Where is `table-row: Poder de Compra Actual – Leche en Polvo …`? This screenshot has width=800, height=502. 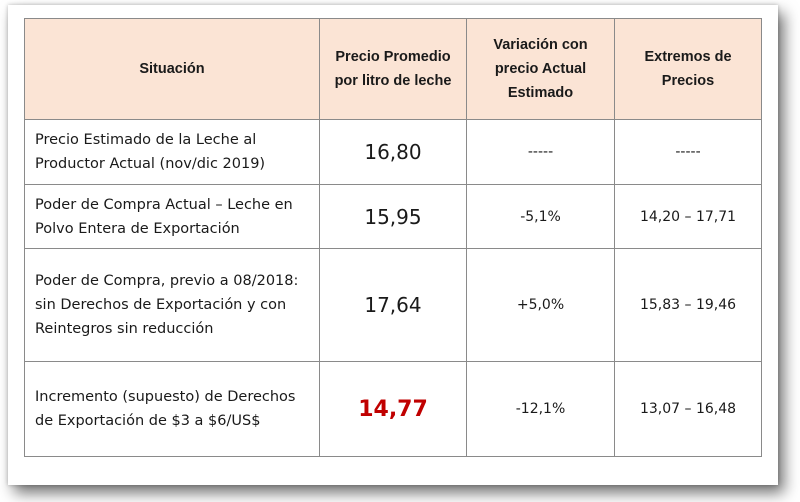
table-row: Poder de Compra Actual – Leche en Polvo … is located at coordinates (393, 216).